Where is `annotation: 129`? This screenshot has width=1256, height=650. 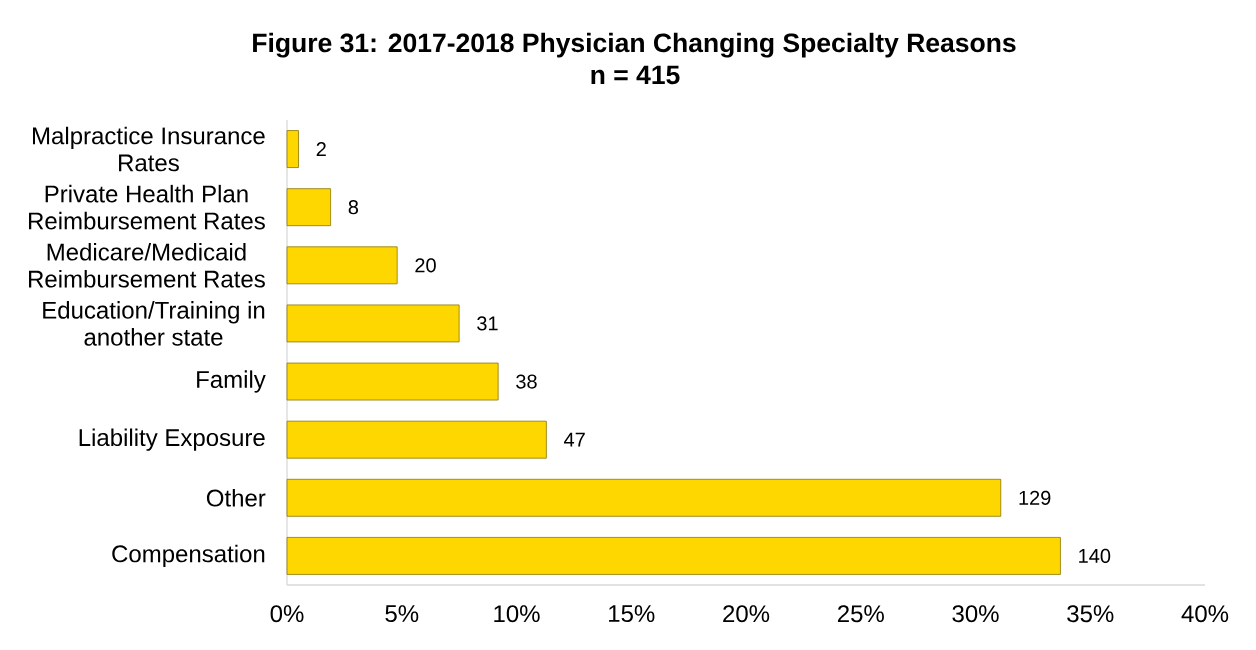
annotation: 129 is located at coordinates (1035, 497).